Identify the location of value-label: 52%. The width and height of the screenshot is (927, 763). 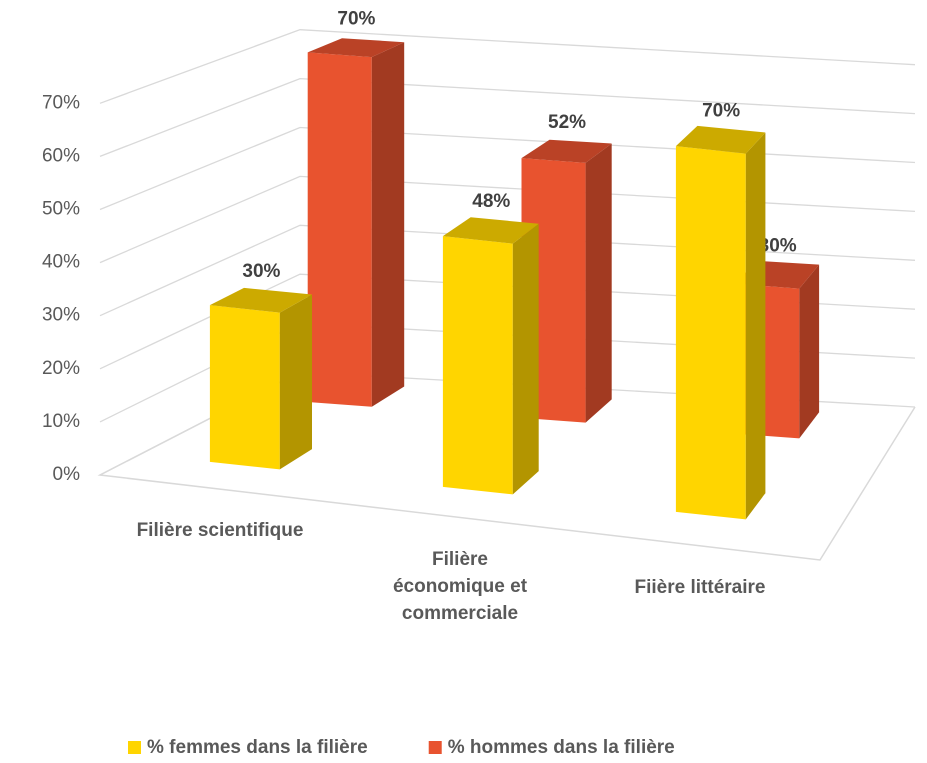
(567, 122).